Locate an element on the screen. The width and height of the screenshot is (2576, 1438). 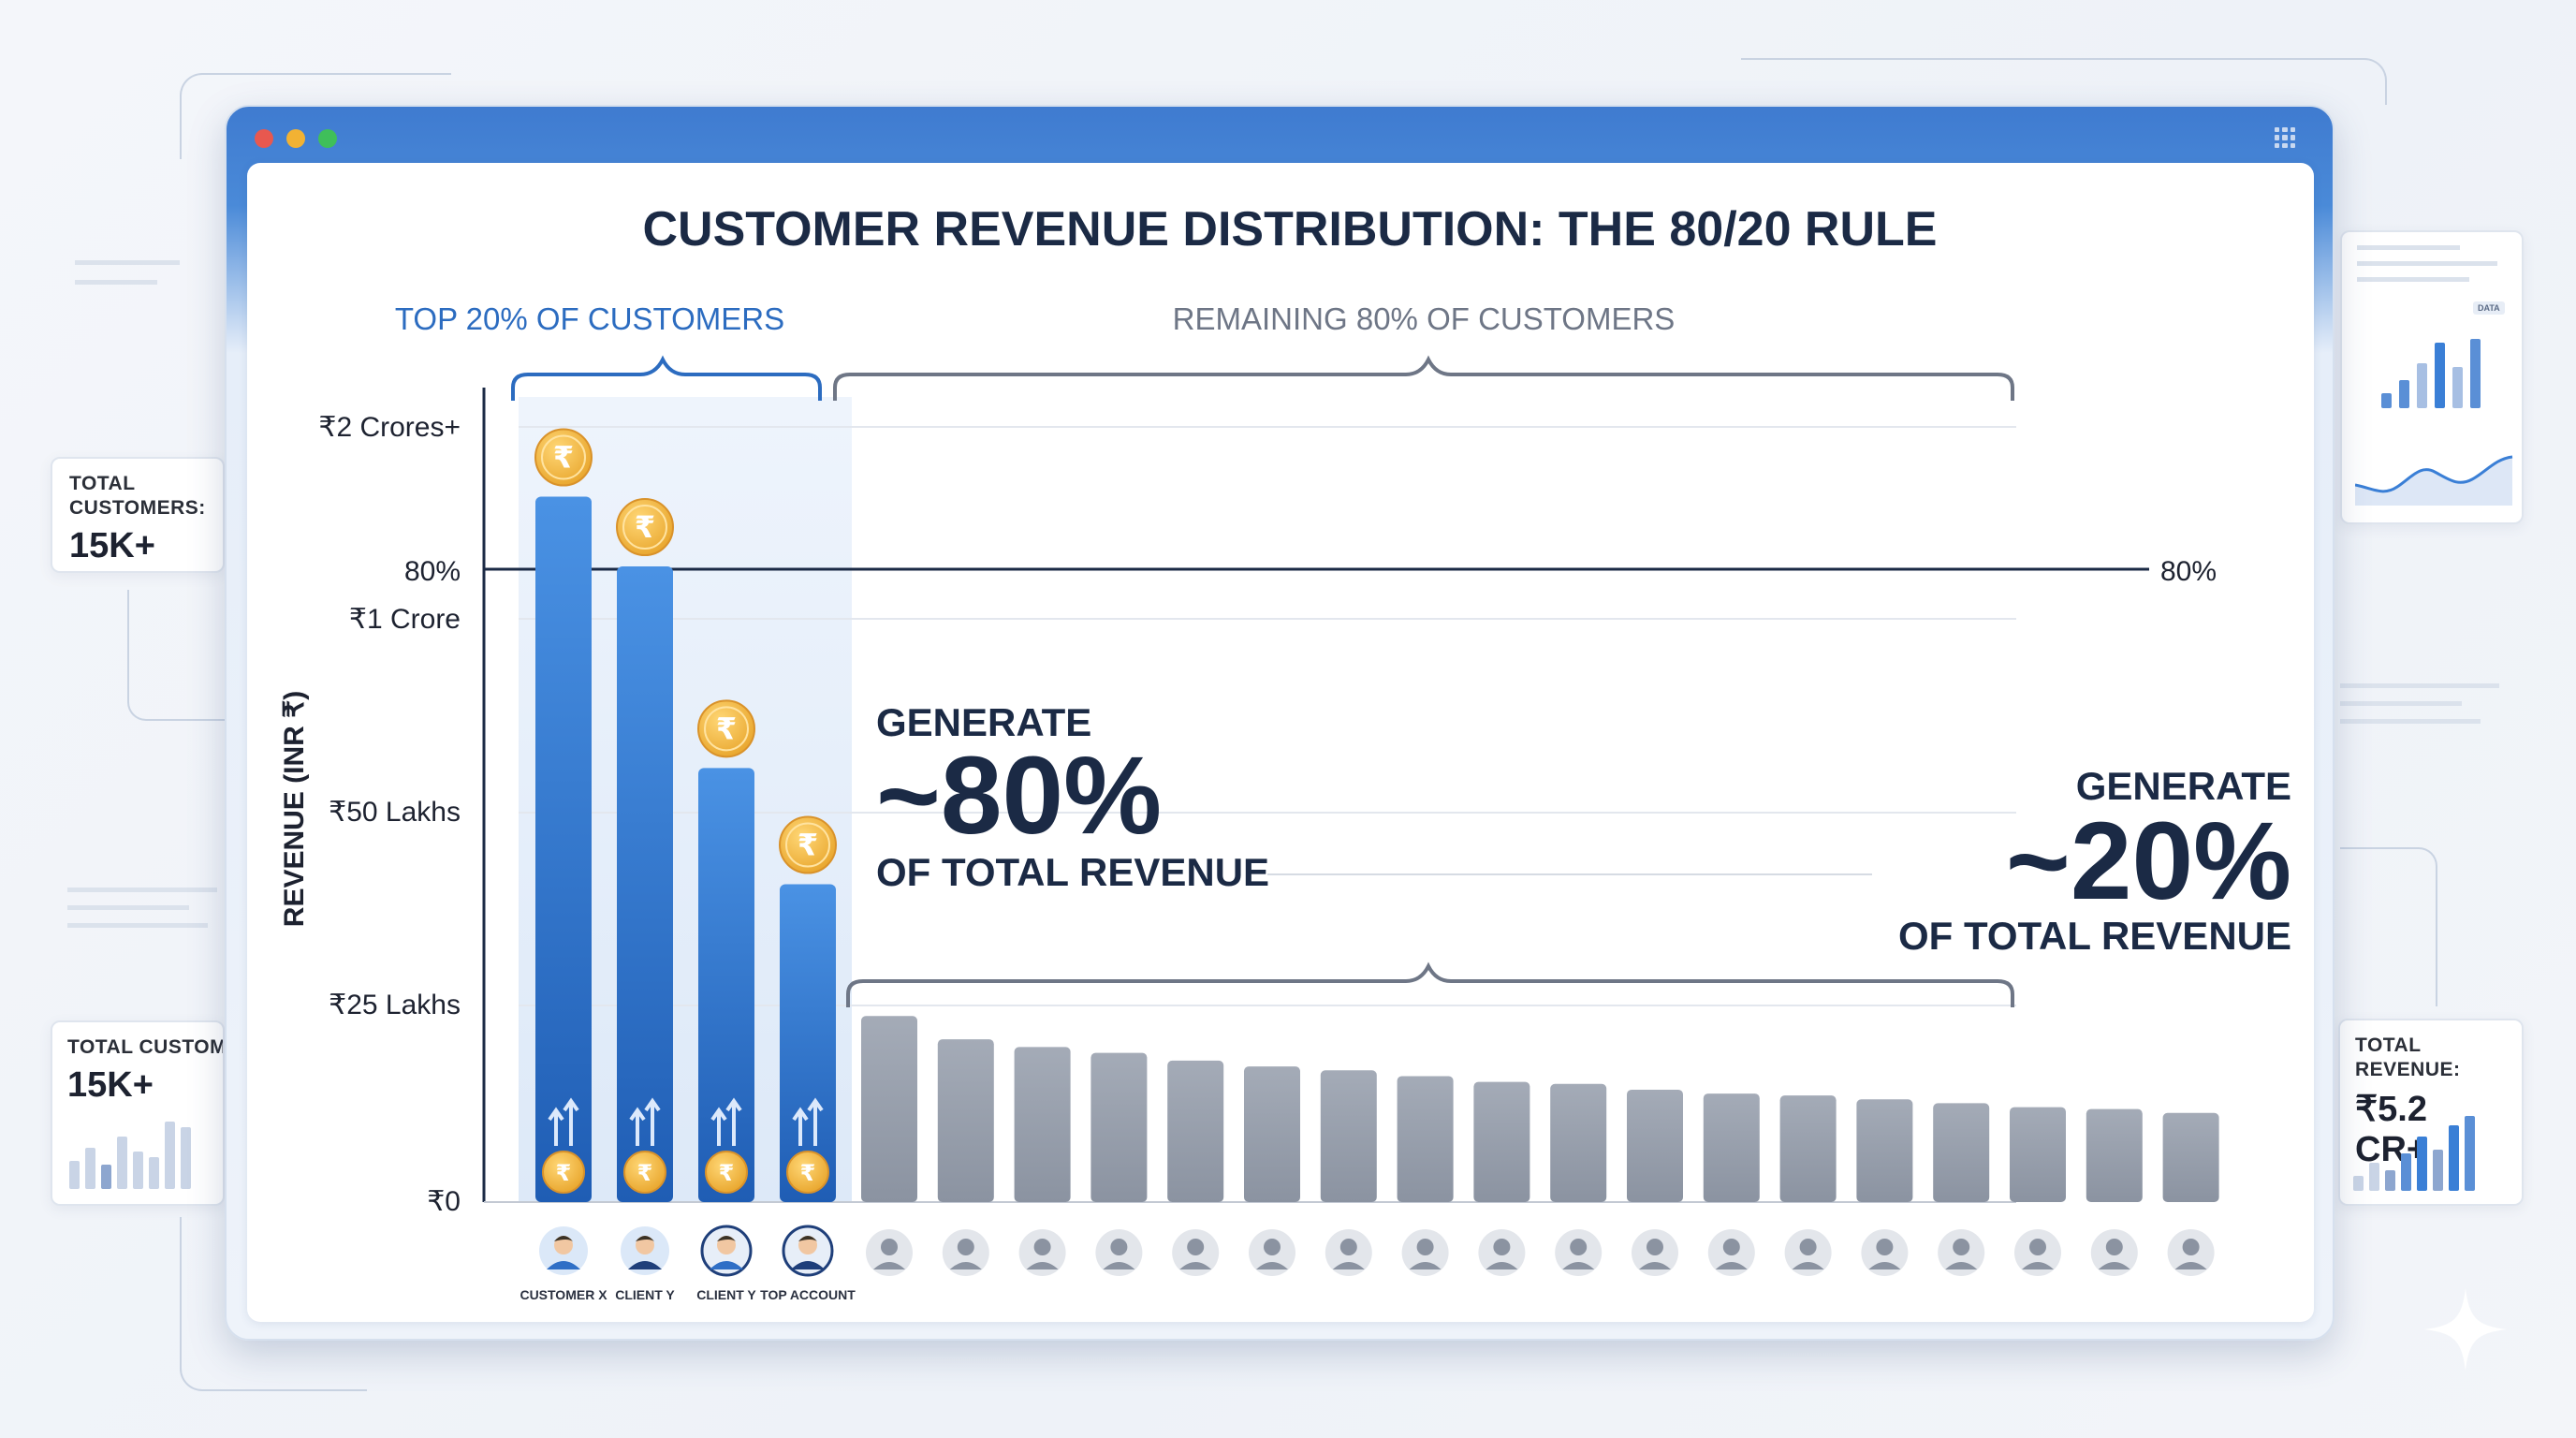
total-customers-card-lower: TOTAL CUSTOME 15K+ is located at coordinates (138, 1113).